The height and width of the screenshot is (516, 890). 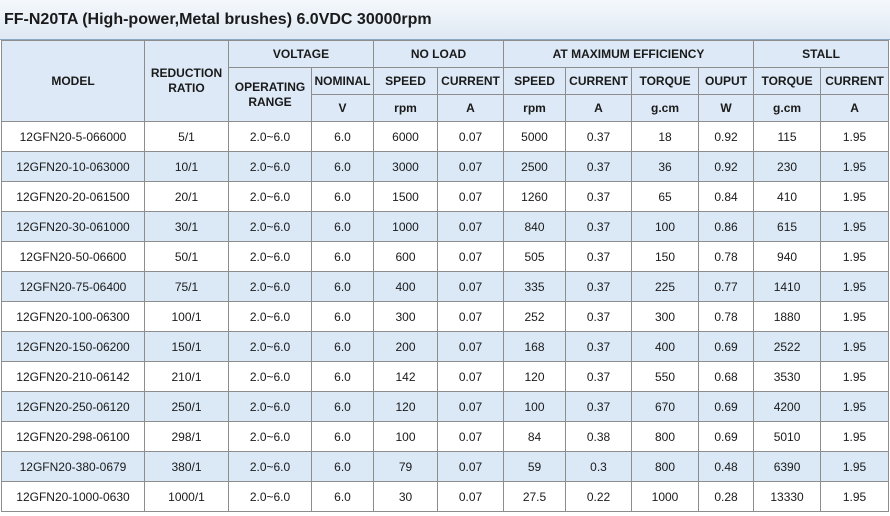 What do you see at coordinates (406, 196) in the screenshot?
I see `cell-nl-speed: 1500` at bounding box center [406, 196].